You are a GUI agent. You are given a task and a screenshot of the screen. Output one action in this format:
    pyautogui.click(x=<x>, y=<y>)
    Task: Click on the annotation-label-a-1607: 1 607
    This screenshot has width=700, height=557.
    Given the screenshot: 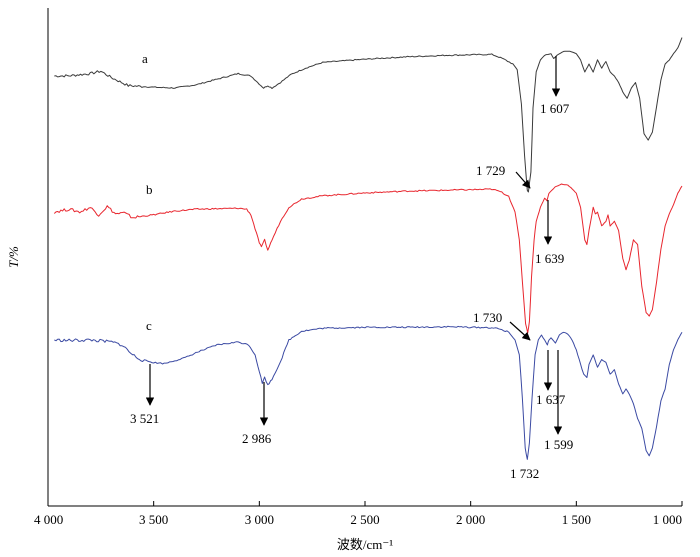 What is the action you would take?
    pyautogui.click(x=555, y=108)
    